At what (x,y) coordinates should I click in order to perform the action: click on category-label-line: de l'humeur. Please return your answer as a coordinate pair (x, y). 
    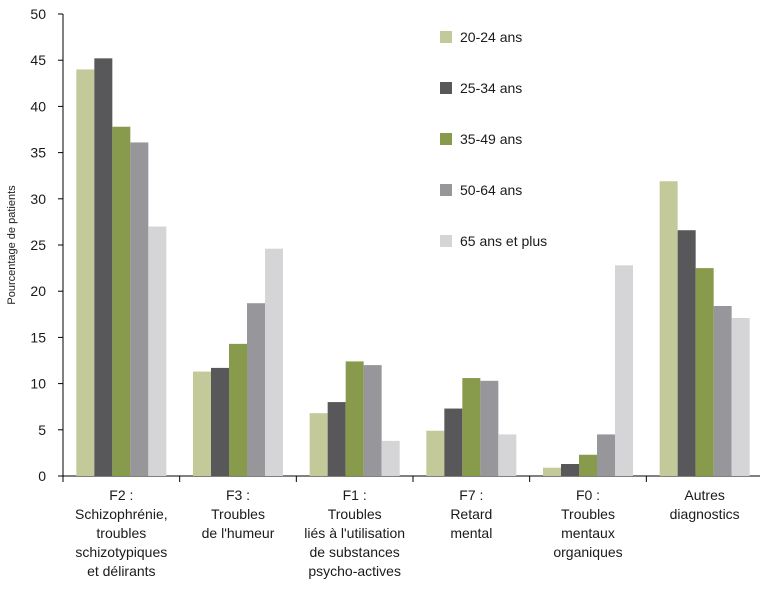
    Looking at the image, I should click on (238, 533).